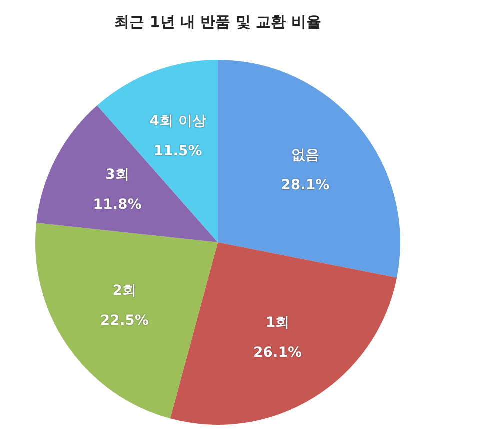 This screenshot has height=429, width=488. Describe the element at coordinates (178, 121) in the screenshot. I see `slice-label: 4회 이상` at that location.